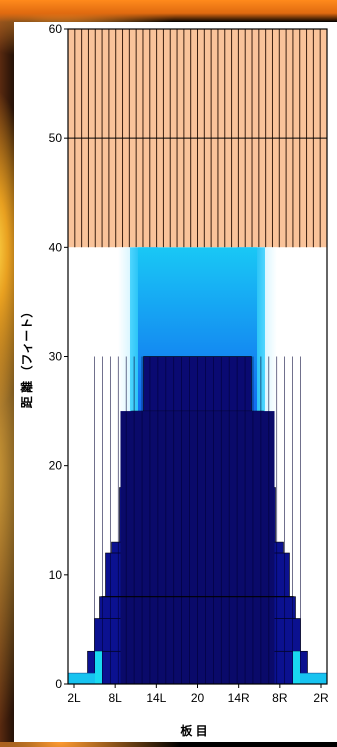 Image resolution: width=337 pixels, height=747 pixels. I want to click on x-tick-label: 14R, so click(239, 698).